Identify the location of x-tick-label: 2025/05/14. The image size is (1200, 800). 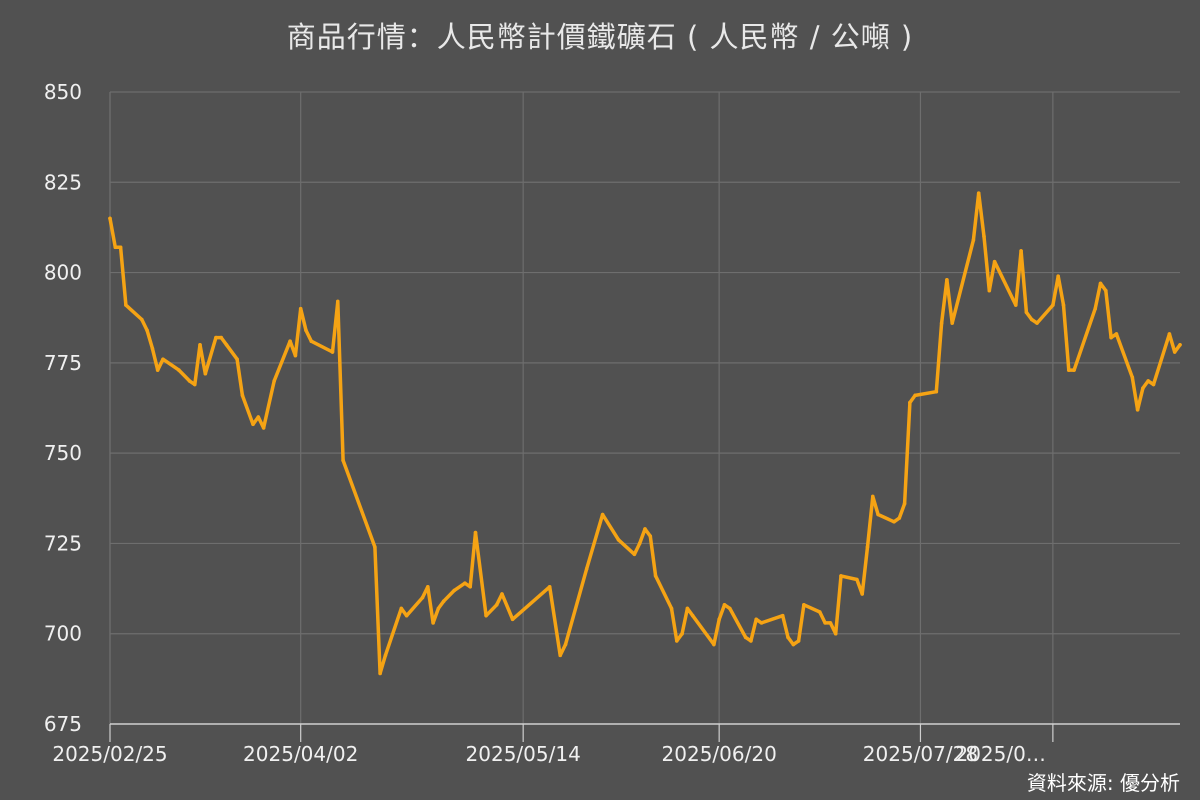
(523, 754).